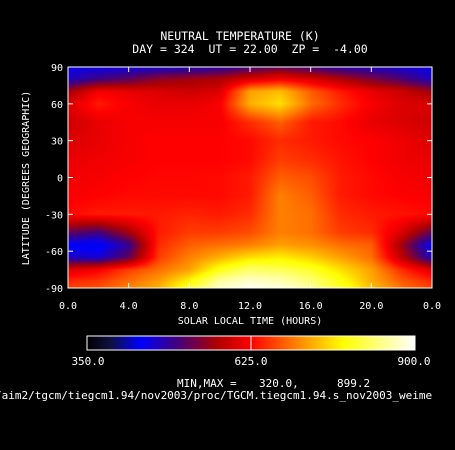  What do you see at coordinates (311, 306) in the screenshot?
I see `x-tick-label: 16.0` at bounding box center [311, 306].